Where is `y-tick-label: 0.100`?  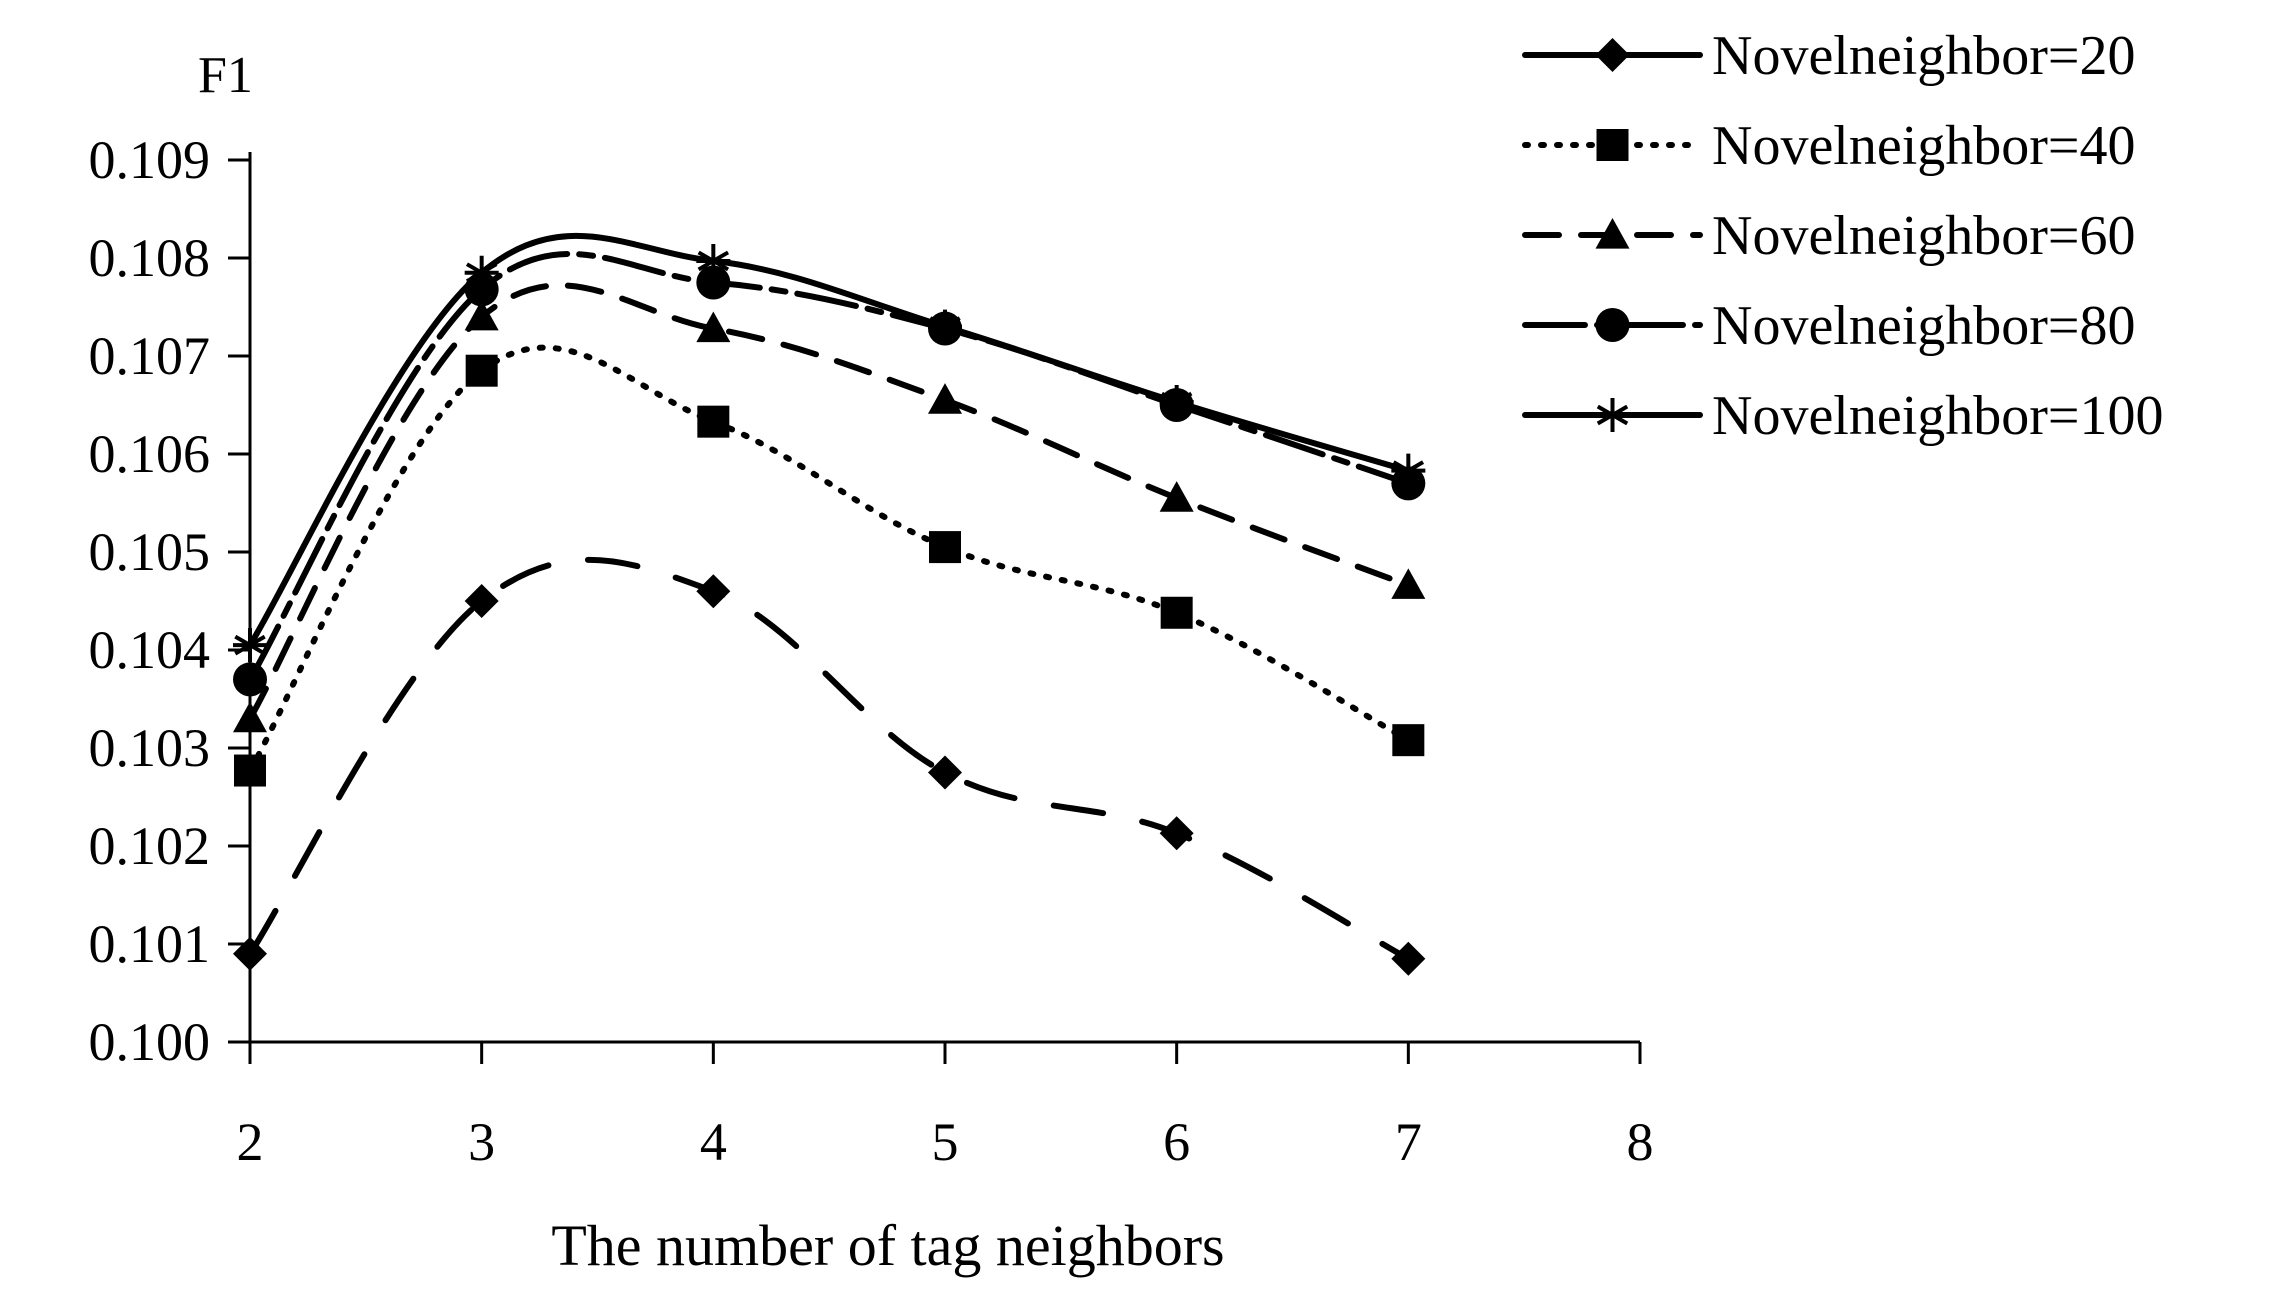
y-tick-label: 0.100 is located at coordinates (150, 1042).